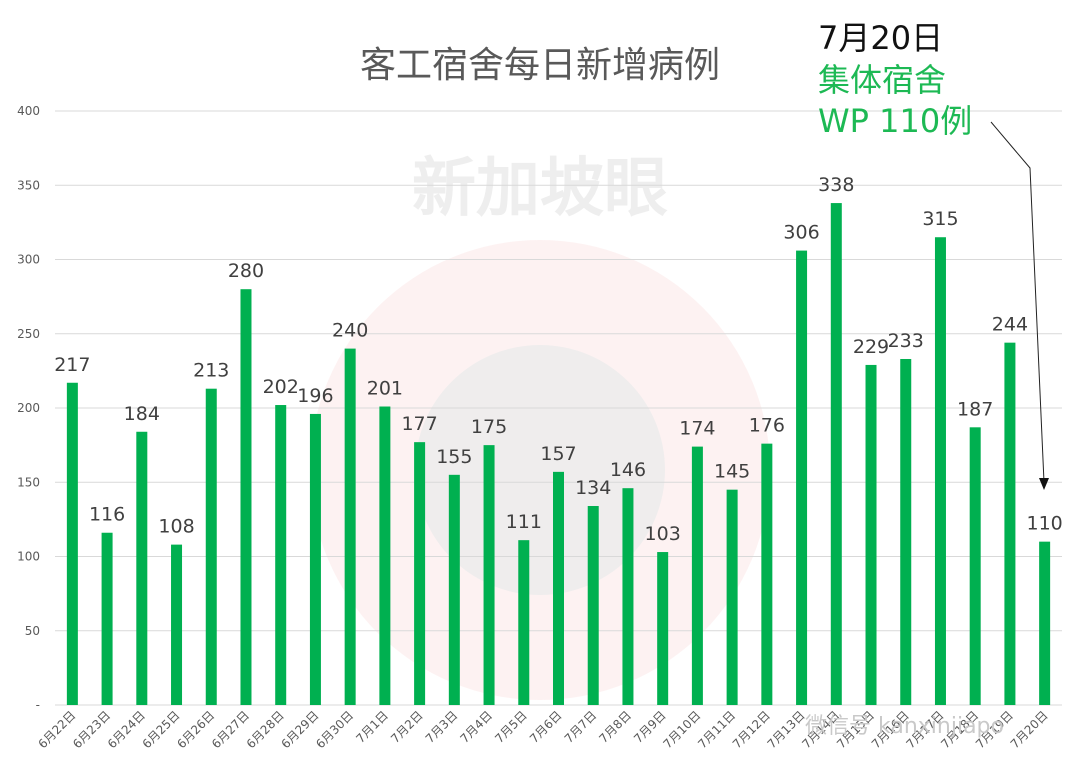  I want to click on y-axis-ticks: - 50 100 150 200 250 300 350 400, so click(28, 408).